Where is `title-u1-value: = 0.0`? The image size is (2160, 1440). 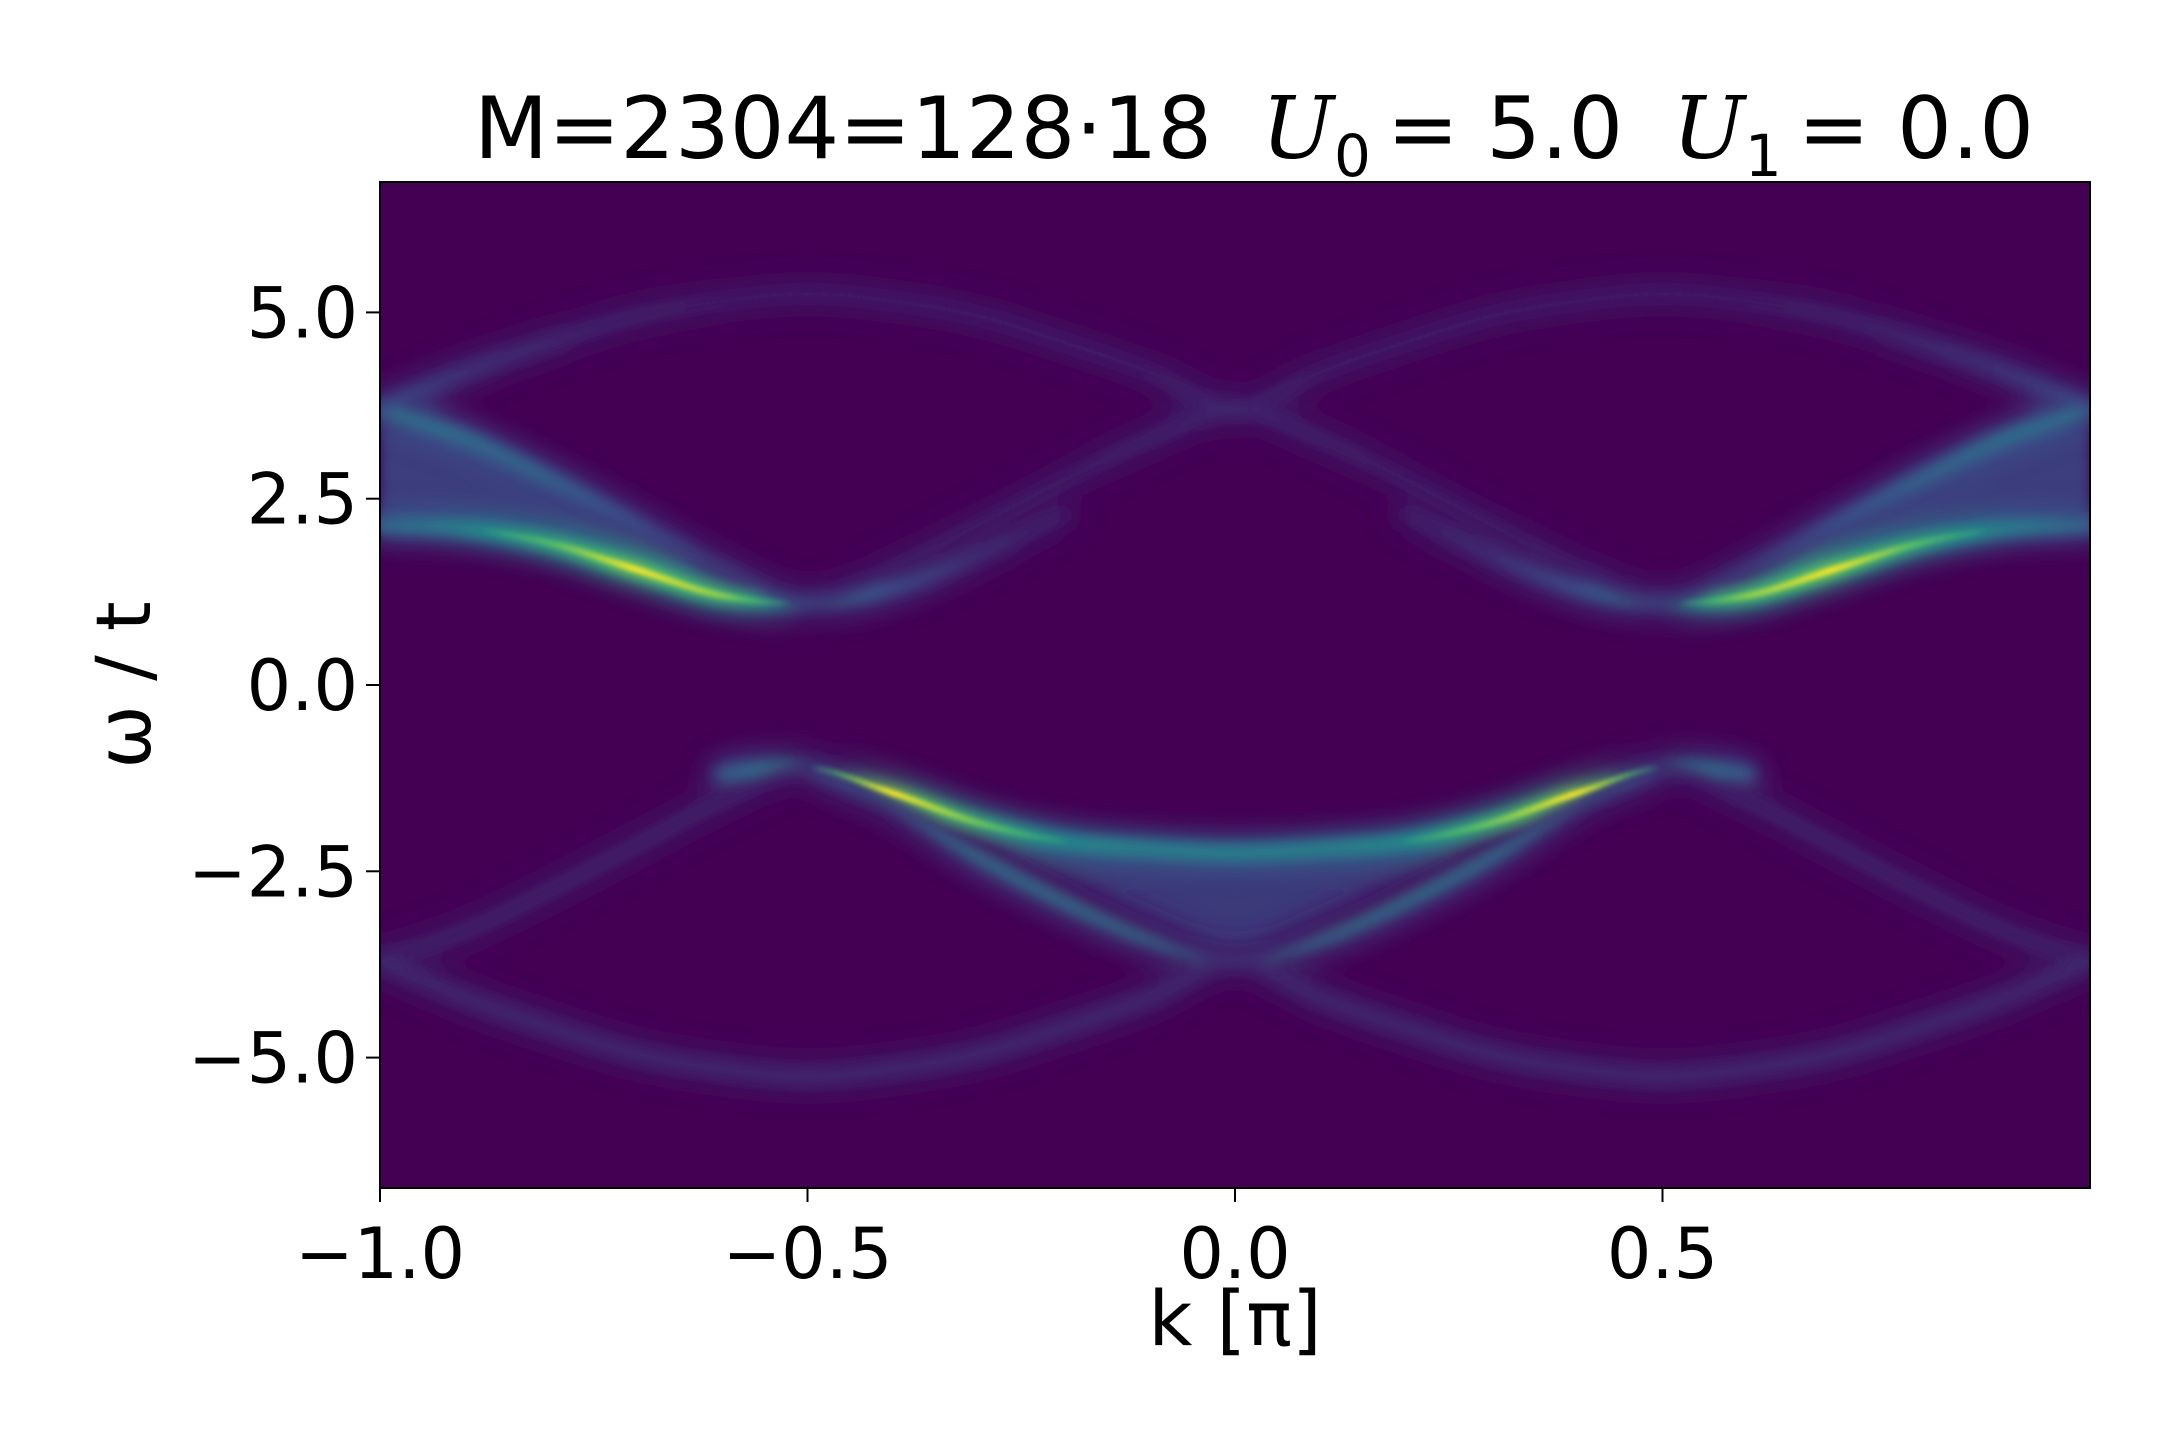 title-u1-value: = 0.0 is located at coordinates (1916, 129).